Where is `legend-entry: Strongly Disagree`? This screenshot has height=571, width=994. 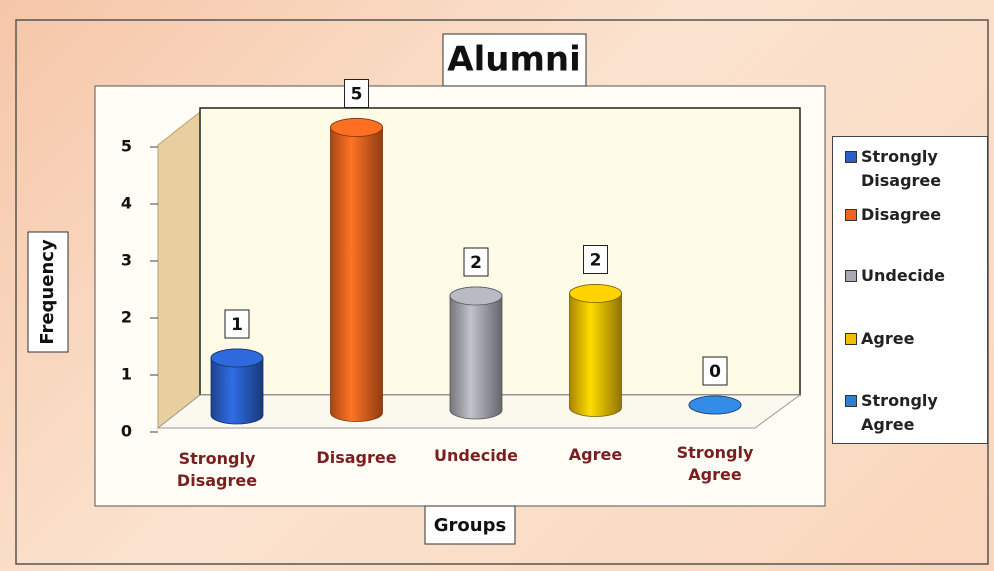 legend-entry: Strongly Disagree is located at coordinates (915, 169).